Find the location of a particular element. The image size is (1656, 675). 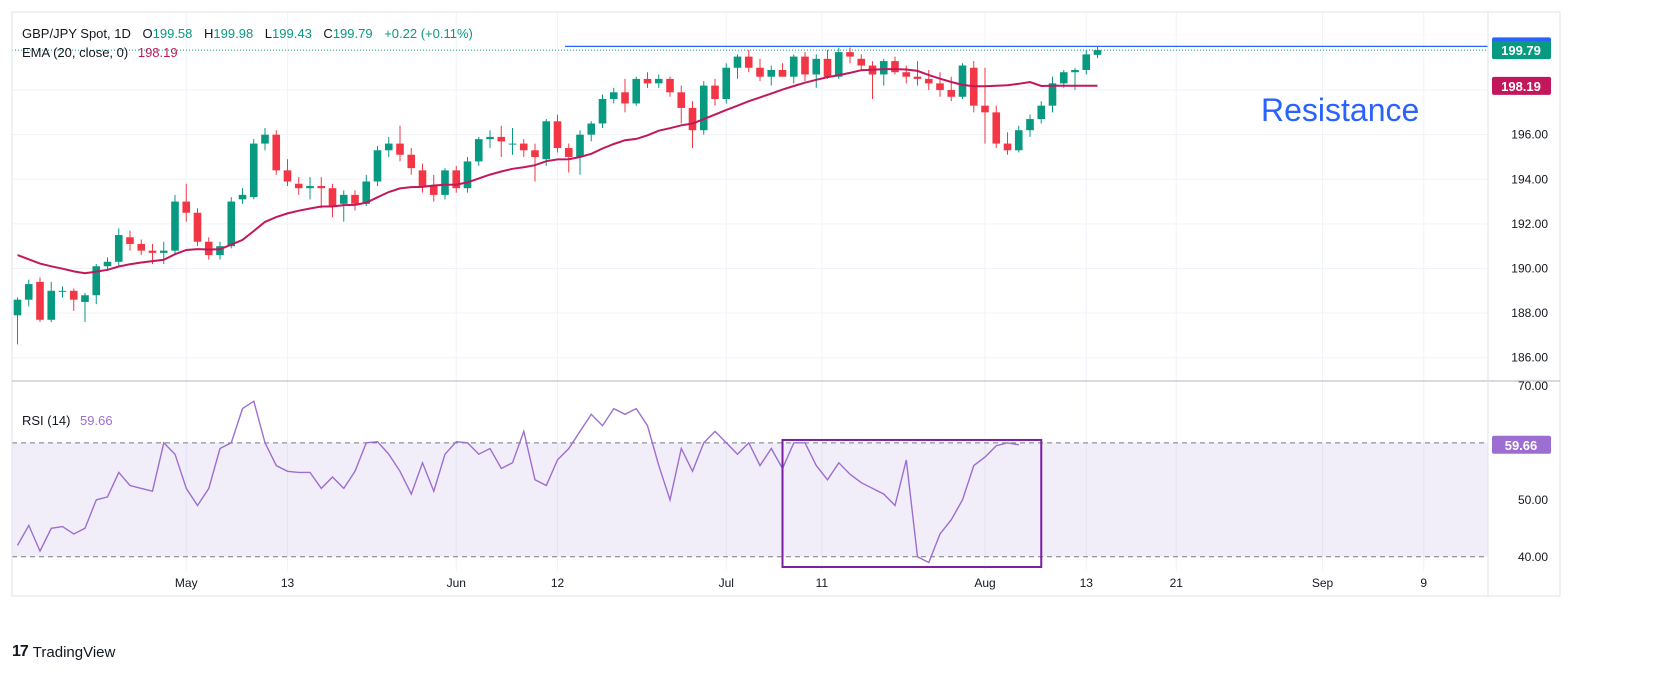

price-tag-label: 199.79 is located at coordinates (1521, 50).